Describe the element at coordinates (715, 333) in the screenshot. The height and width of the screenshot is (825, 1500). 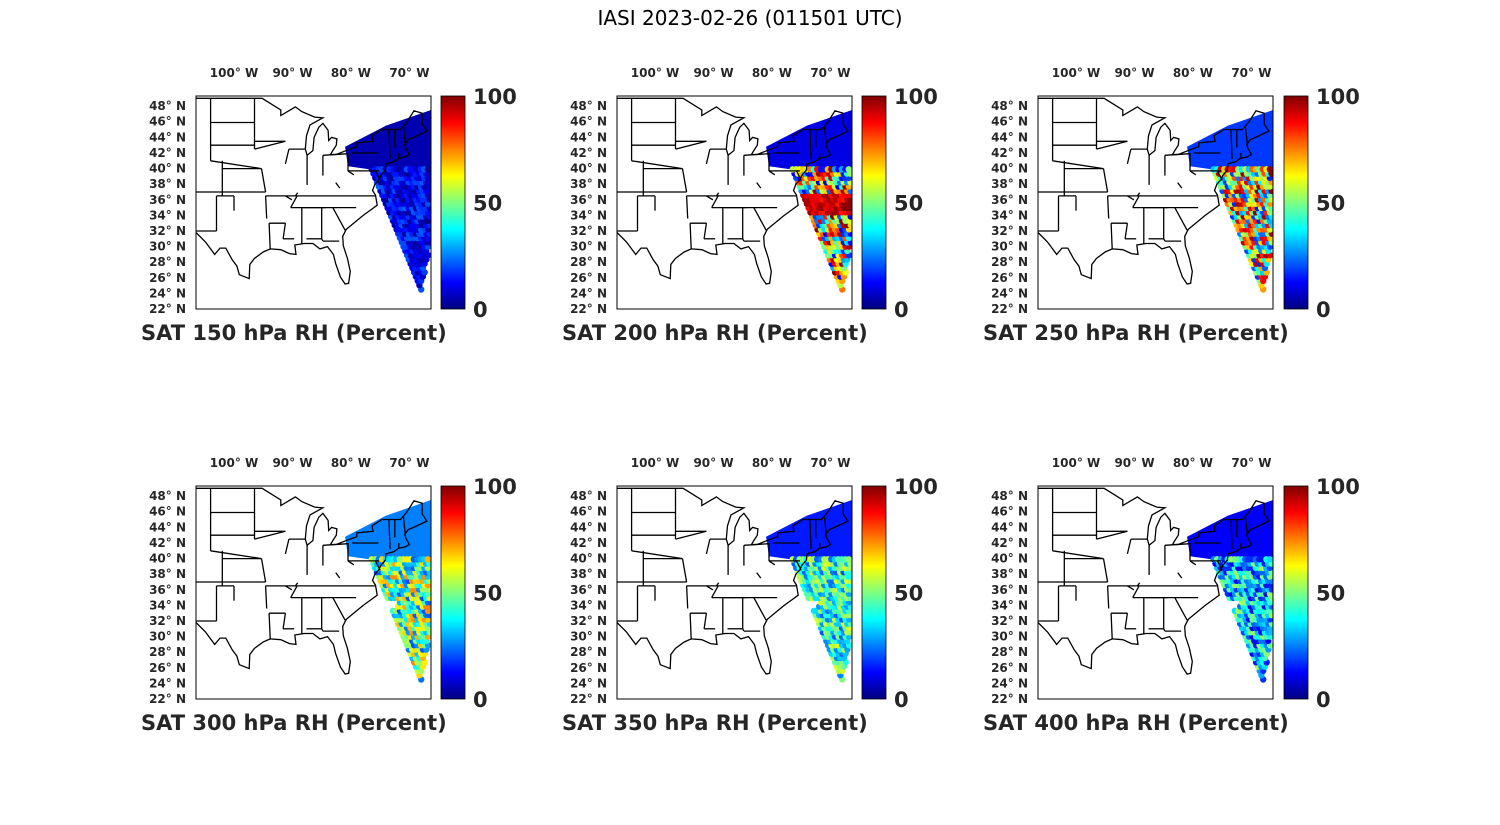
I see `panel-caption: SAT 200 hPa RH (Percent)` at that location.